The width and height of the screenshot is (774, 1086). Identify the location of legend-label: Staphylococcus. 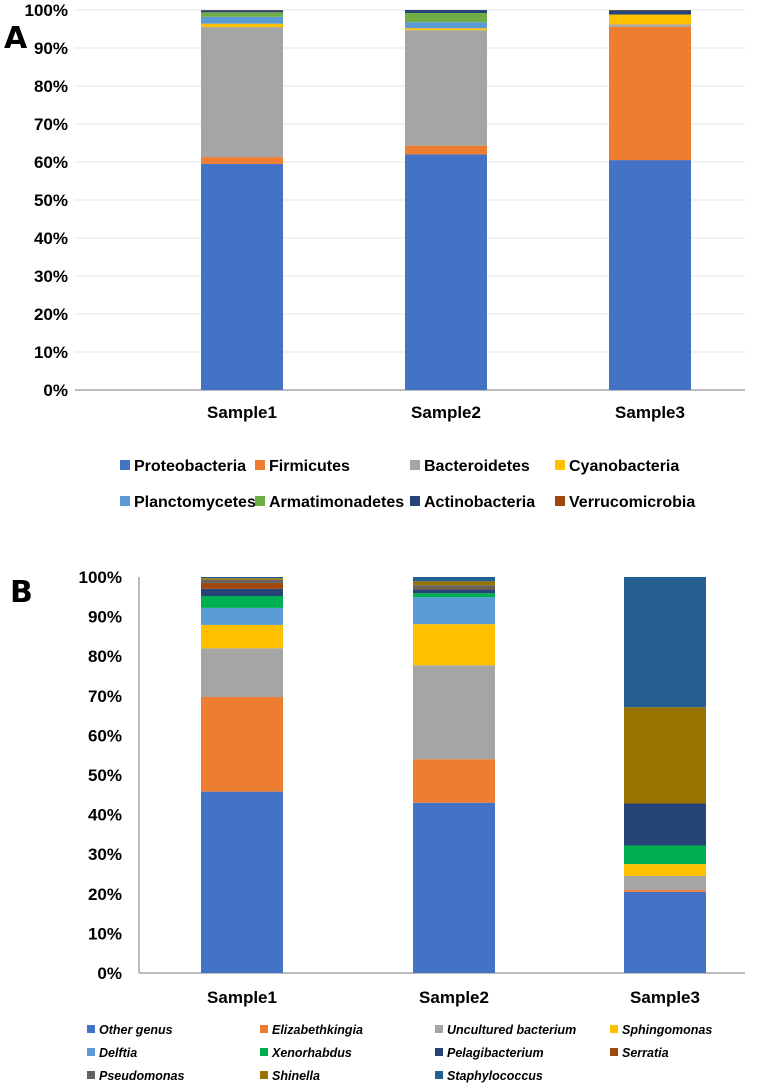
(495, 1076).